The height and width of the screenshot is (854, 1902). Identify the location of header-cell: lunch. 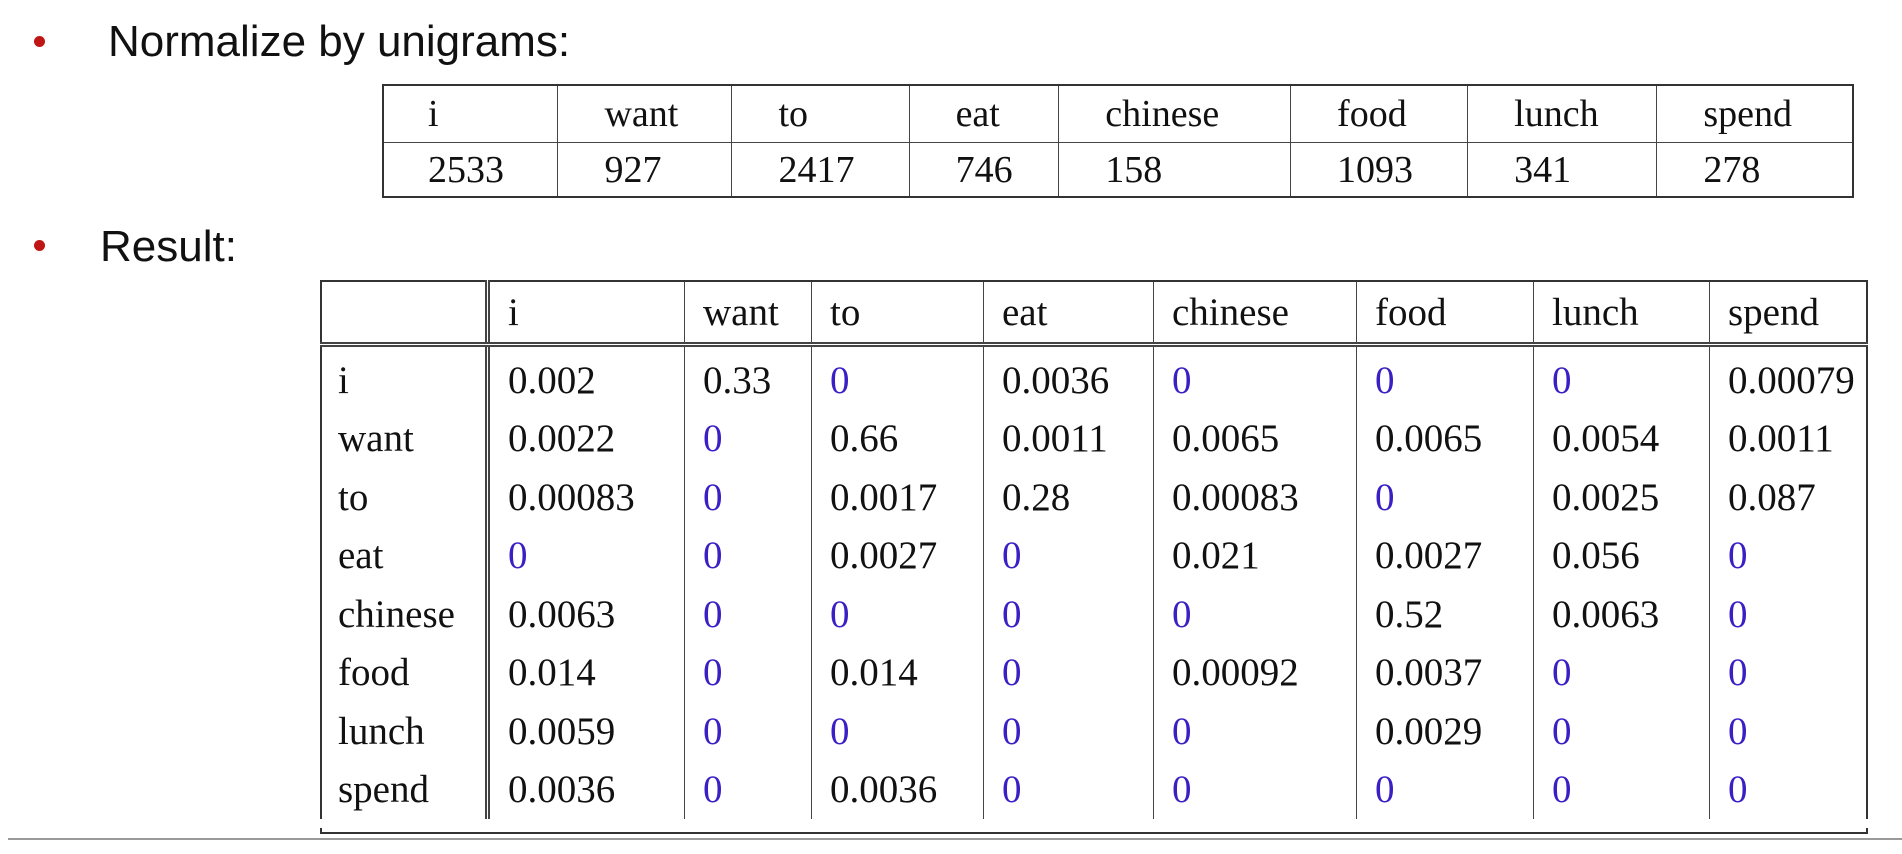
(1562, 113).